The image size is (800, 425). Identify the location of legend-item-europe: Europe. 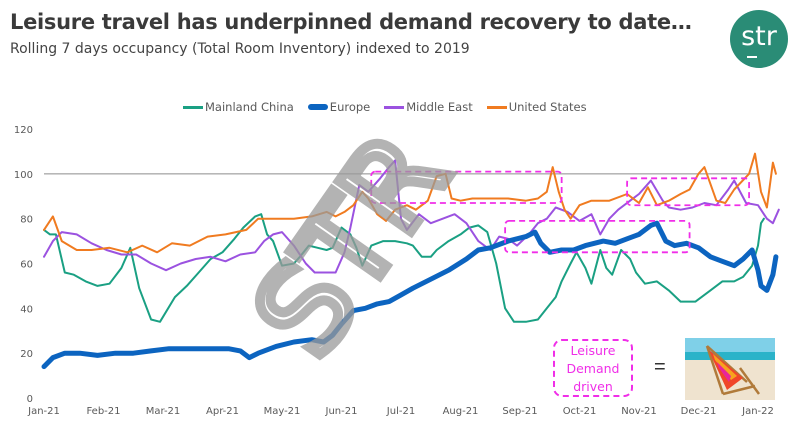
(339, 107).